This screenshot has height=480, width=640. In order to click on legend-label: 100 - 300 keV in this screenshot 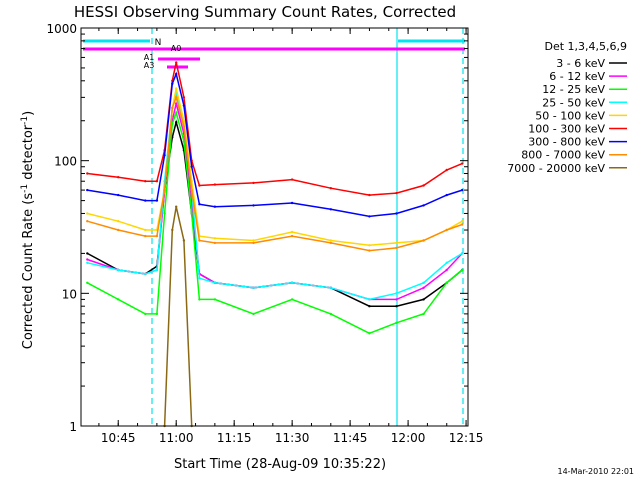, I will do `click(566, 129)`.